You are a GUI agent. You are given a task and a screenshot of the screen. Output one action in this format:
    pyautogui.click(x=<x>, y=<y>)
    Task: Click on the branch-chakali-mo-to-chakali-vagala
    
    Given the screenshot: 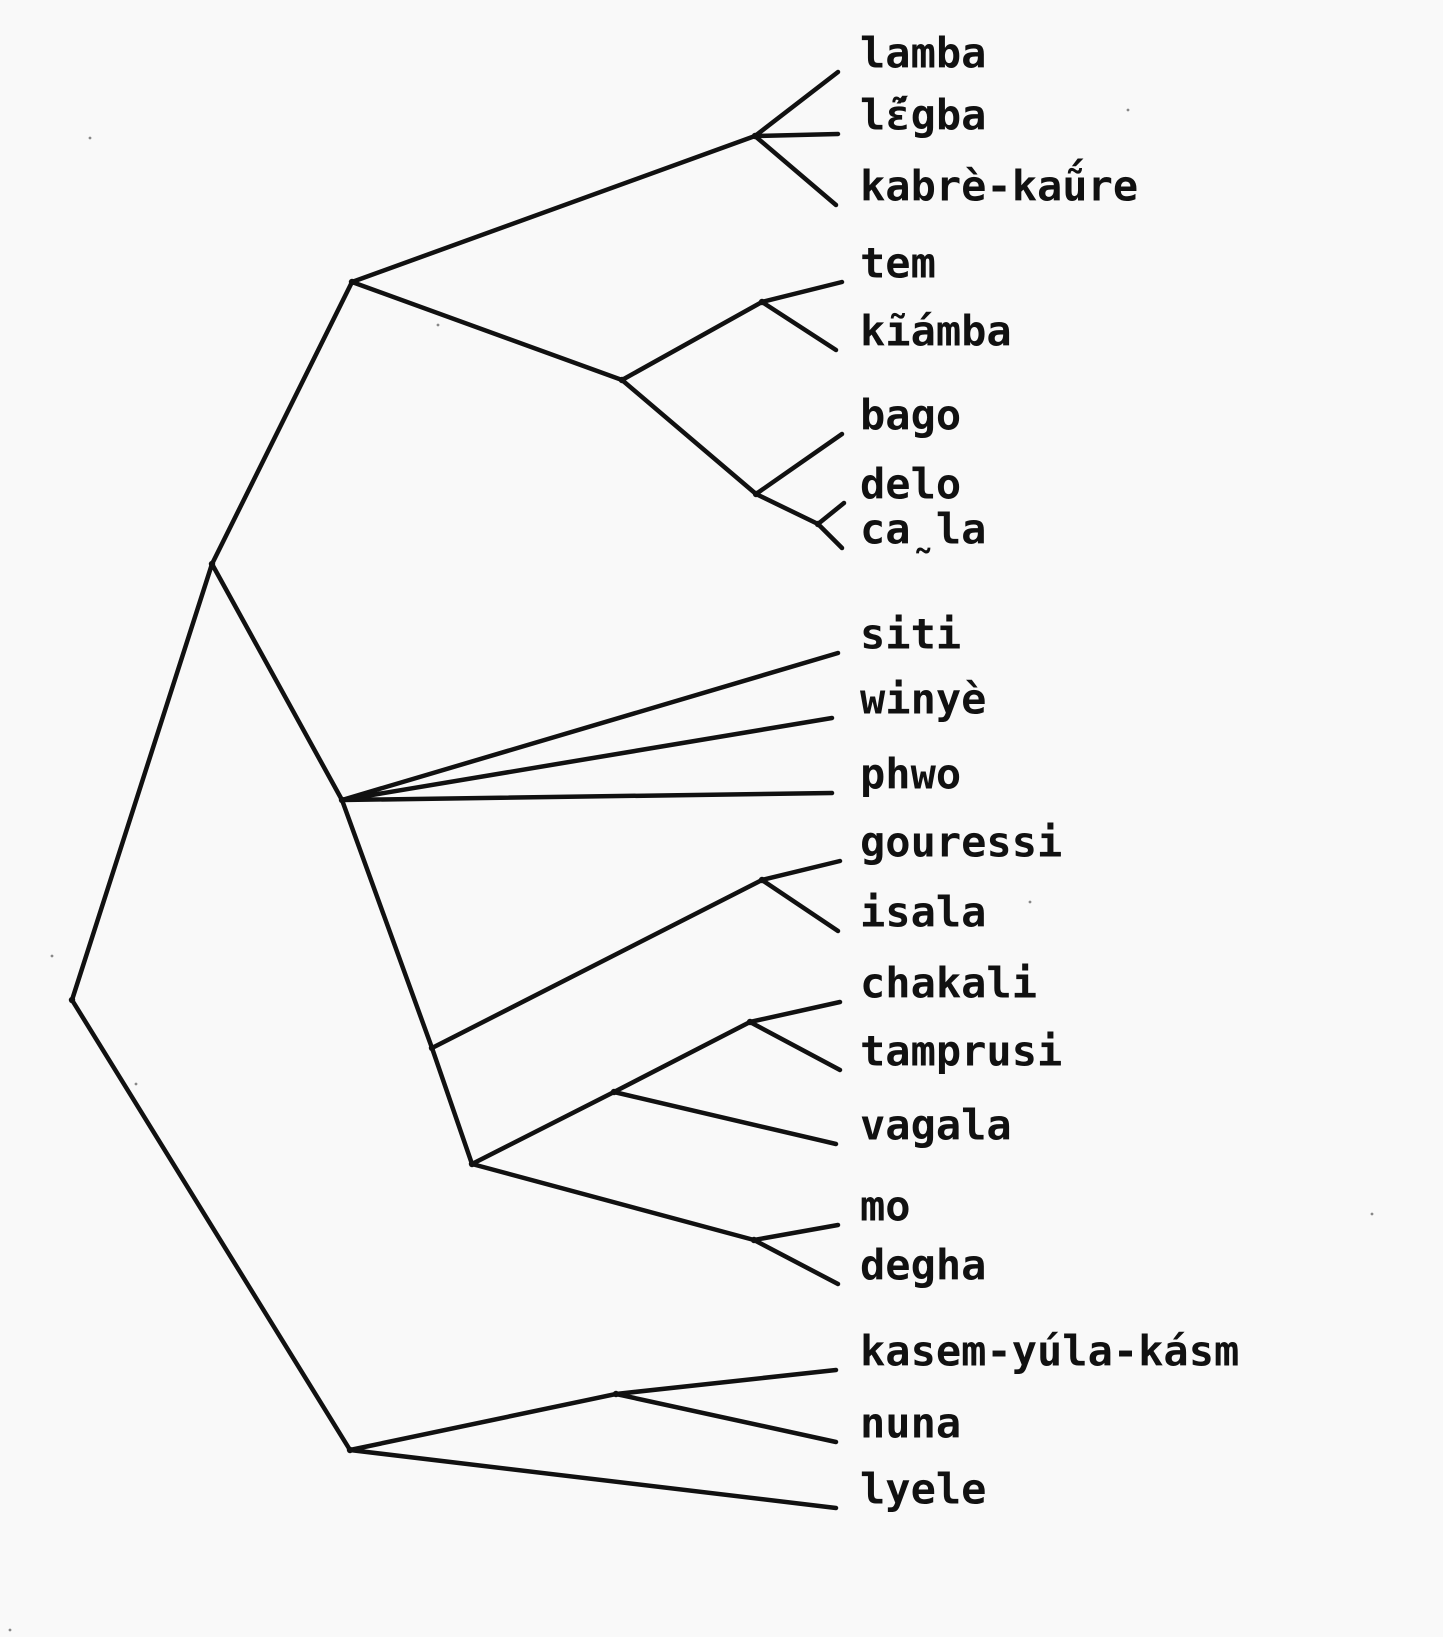 What is the action you would take?
    pyautogui.click(x=543, y=1128)
    